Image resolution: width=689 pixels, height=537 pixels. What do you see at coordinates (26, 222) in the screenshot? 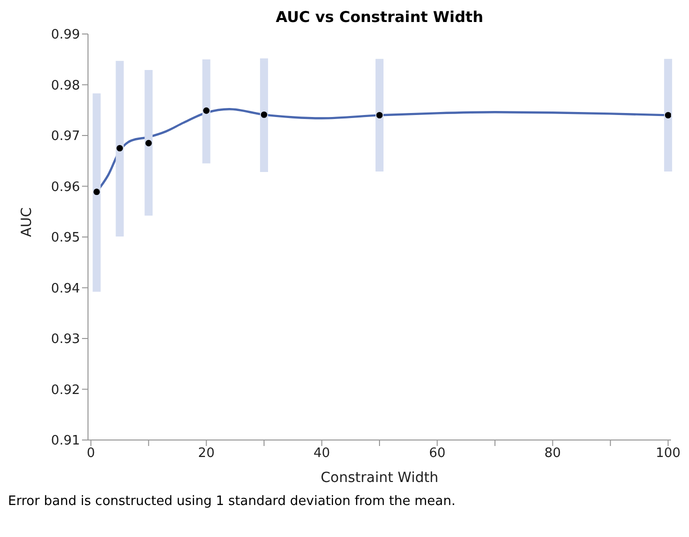
I see `y-axis-title: AUC` at bounding box center [26, 222].